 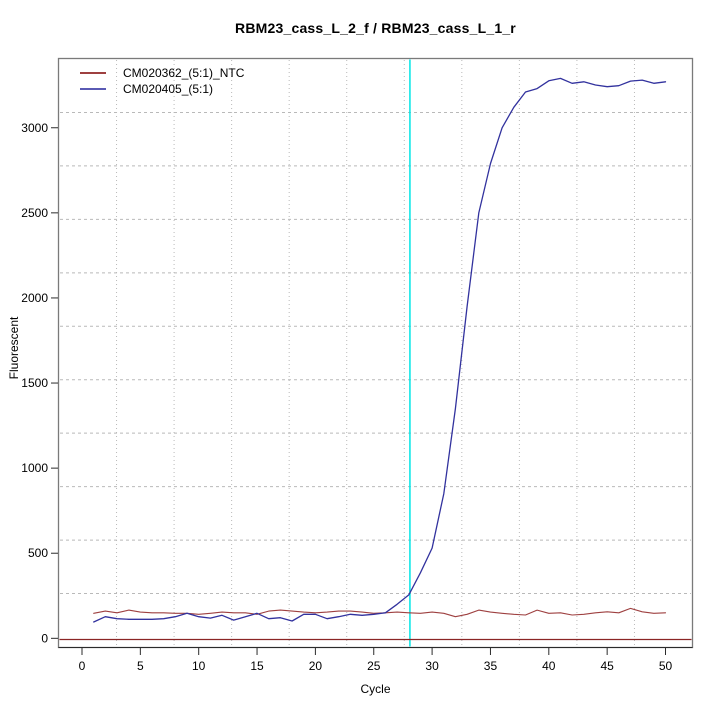 I want to click on legend-item-sample: CM020405_(5:1), so click(x=162, y=89).